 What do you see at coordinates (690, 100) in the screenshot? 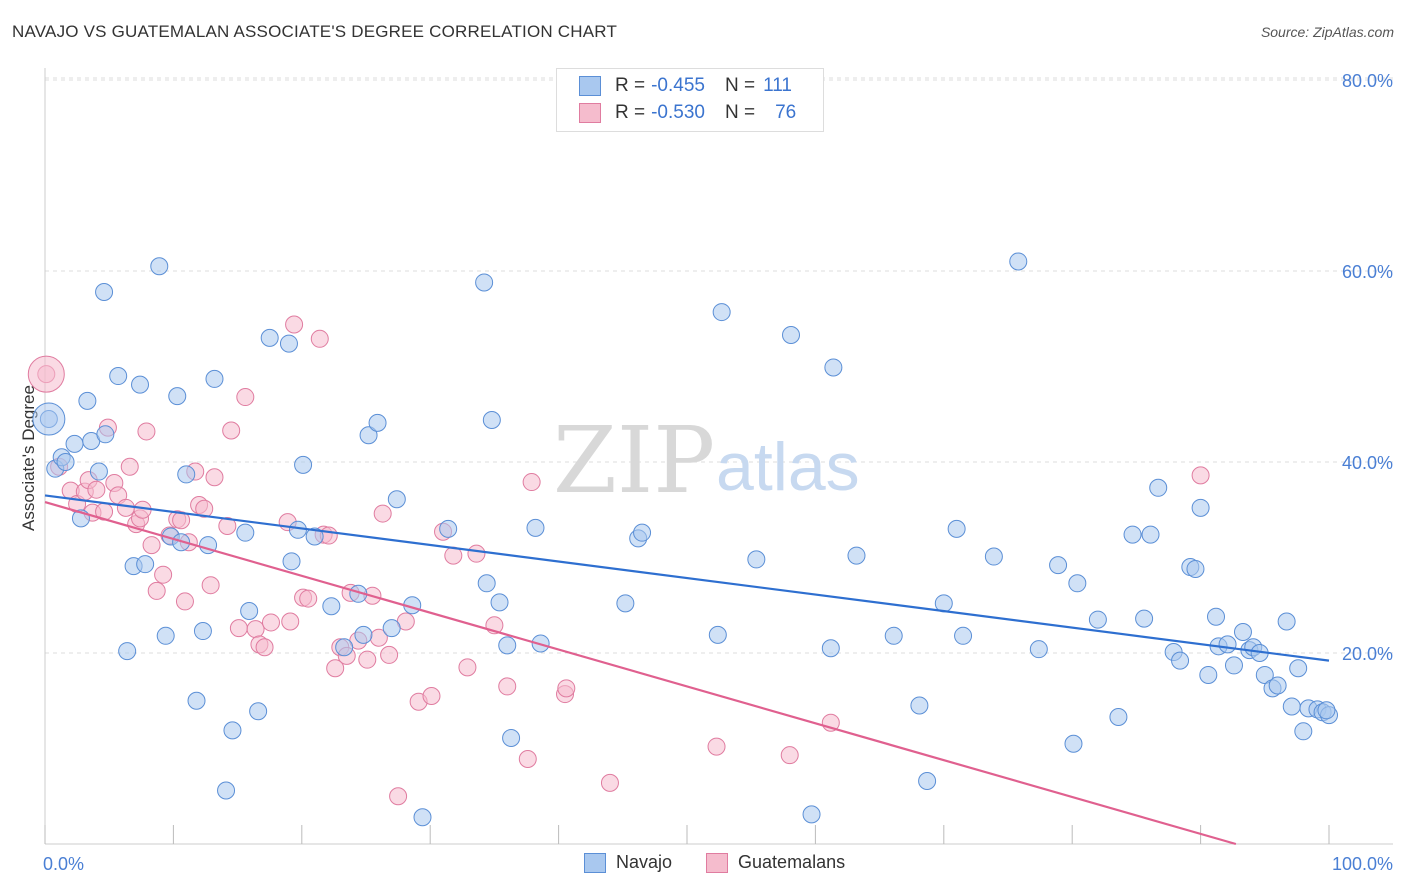
I see `correlation-legend: R = -0.455 N = 111 R = -0.530 N = 76` at bounding box center [690, 100].